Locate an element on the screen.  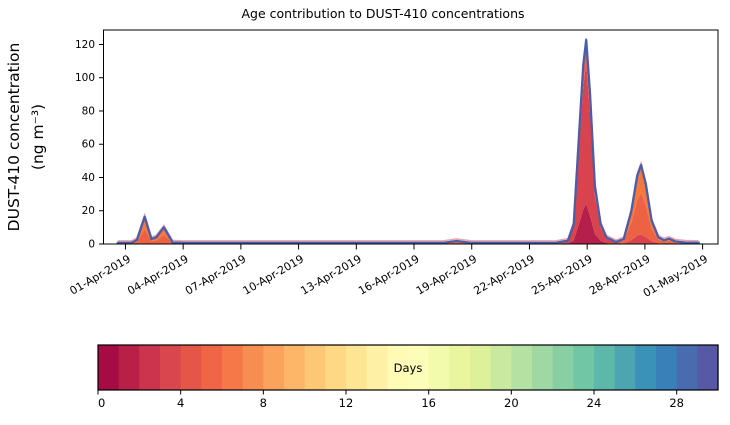
y-tick-label: 80 is located at coordinates (88, 111).